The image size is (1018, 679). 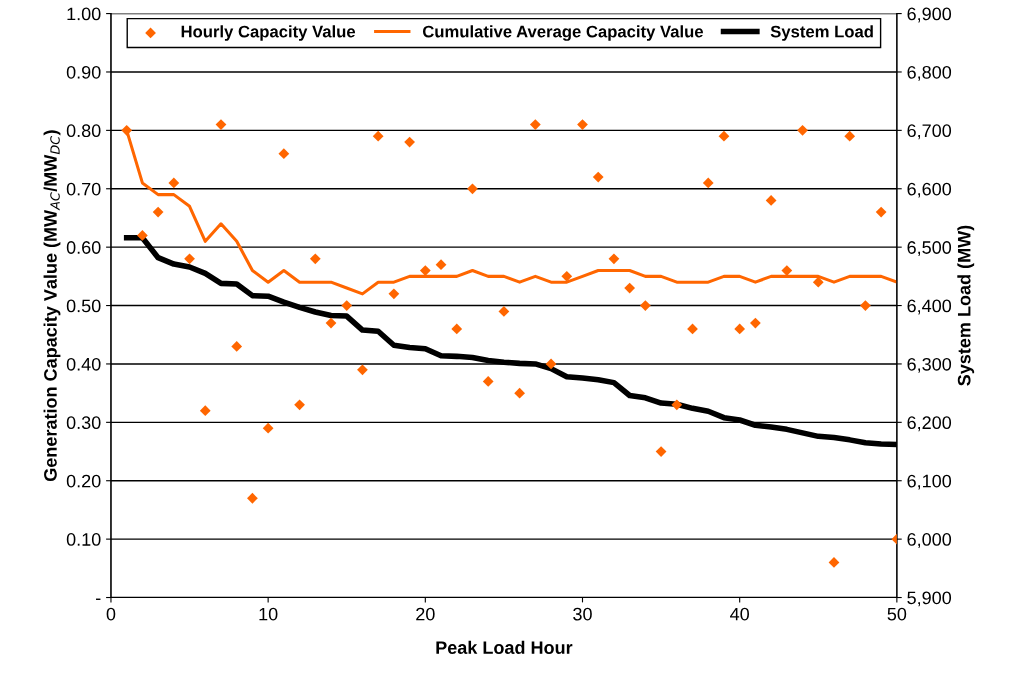 What do you see at coordinates (582, 614) in the screenshot?
I see `x-tick-label: 30` at bounding box center [582, 614].